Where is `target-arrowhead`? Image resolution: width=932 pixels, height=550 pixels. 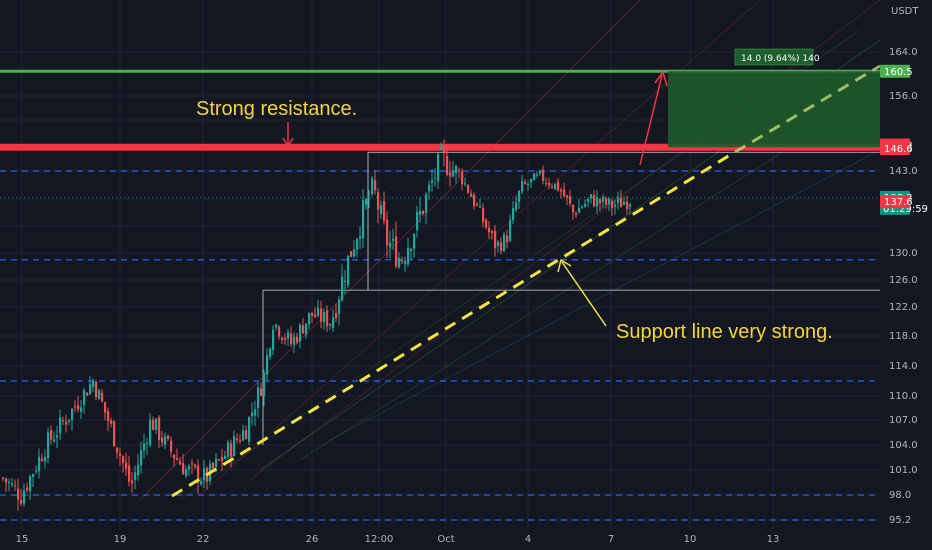
target-arrowhead is located at coordinates (661, 78).